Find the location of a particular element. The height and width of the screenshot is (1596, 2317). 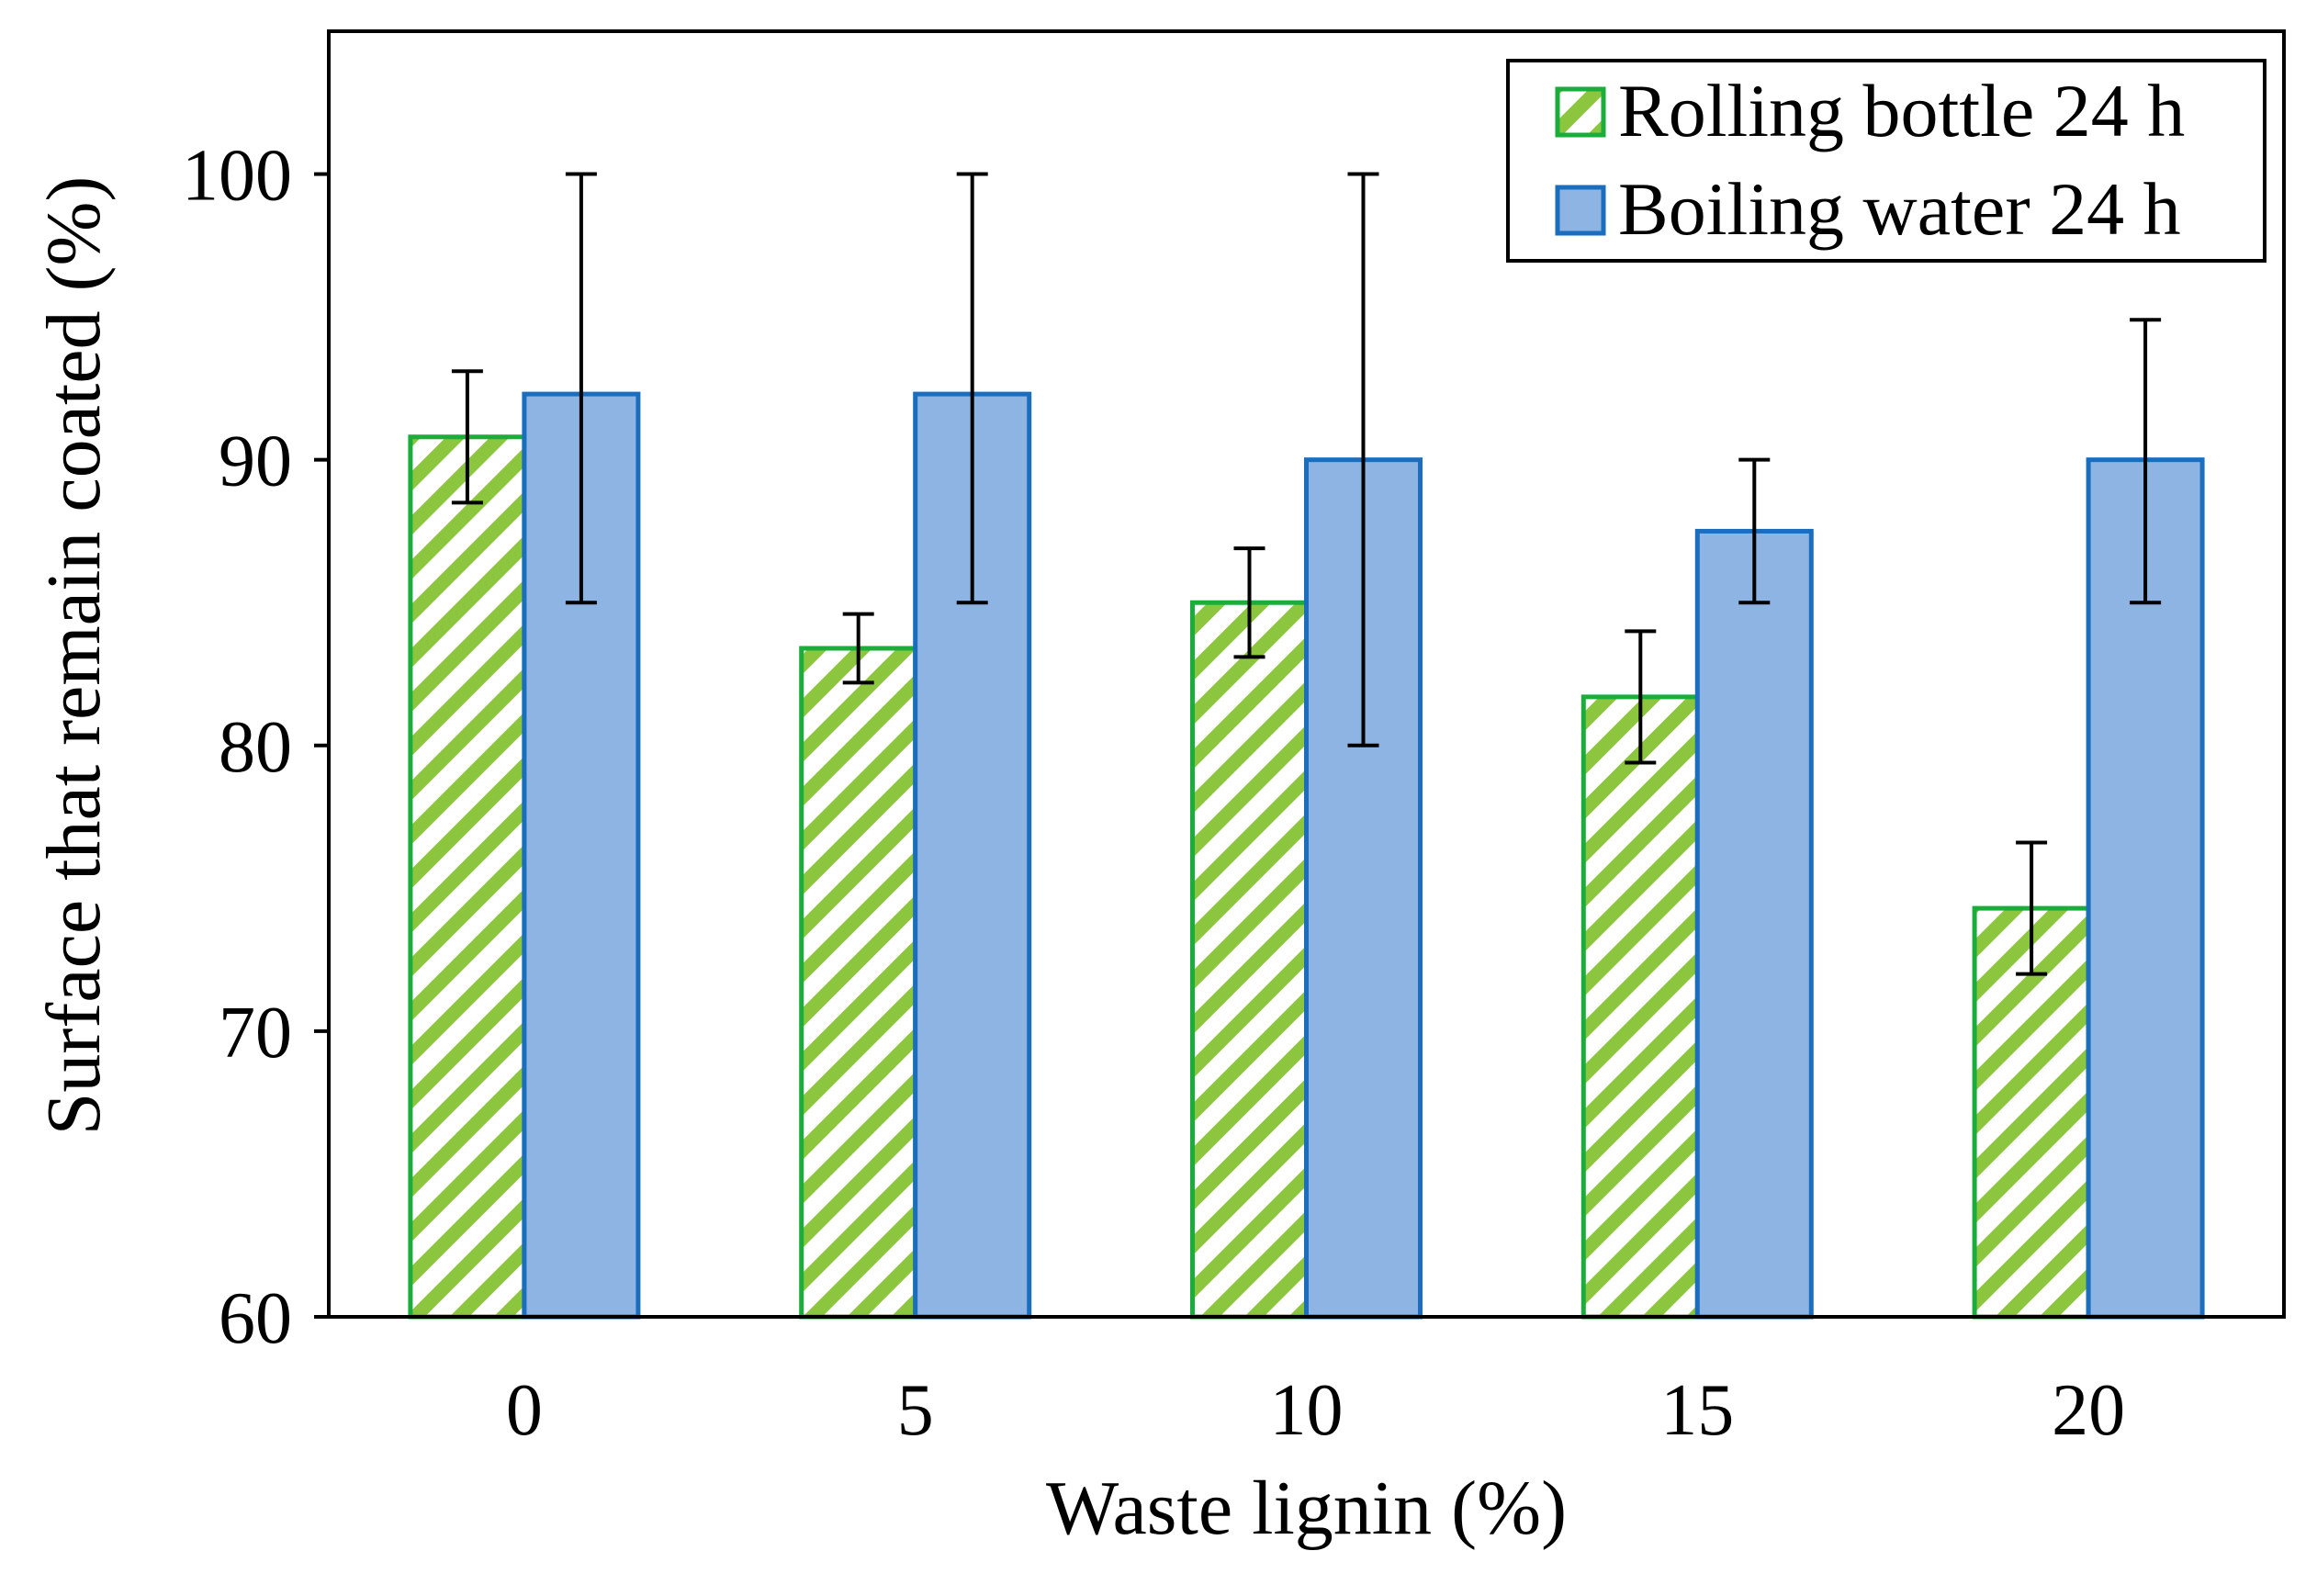

legend: Rolling bottle 24 h Boiling water 24 h is located at coordinates (1886, 161).